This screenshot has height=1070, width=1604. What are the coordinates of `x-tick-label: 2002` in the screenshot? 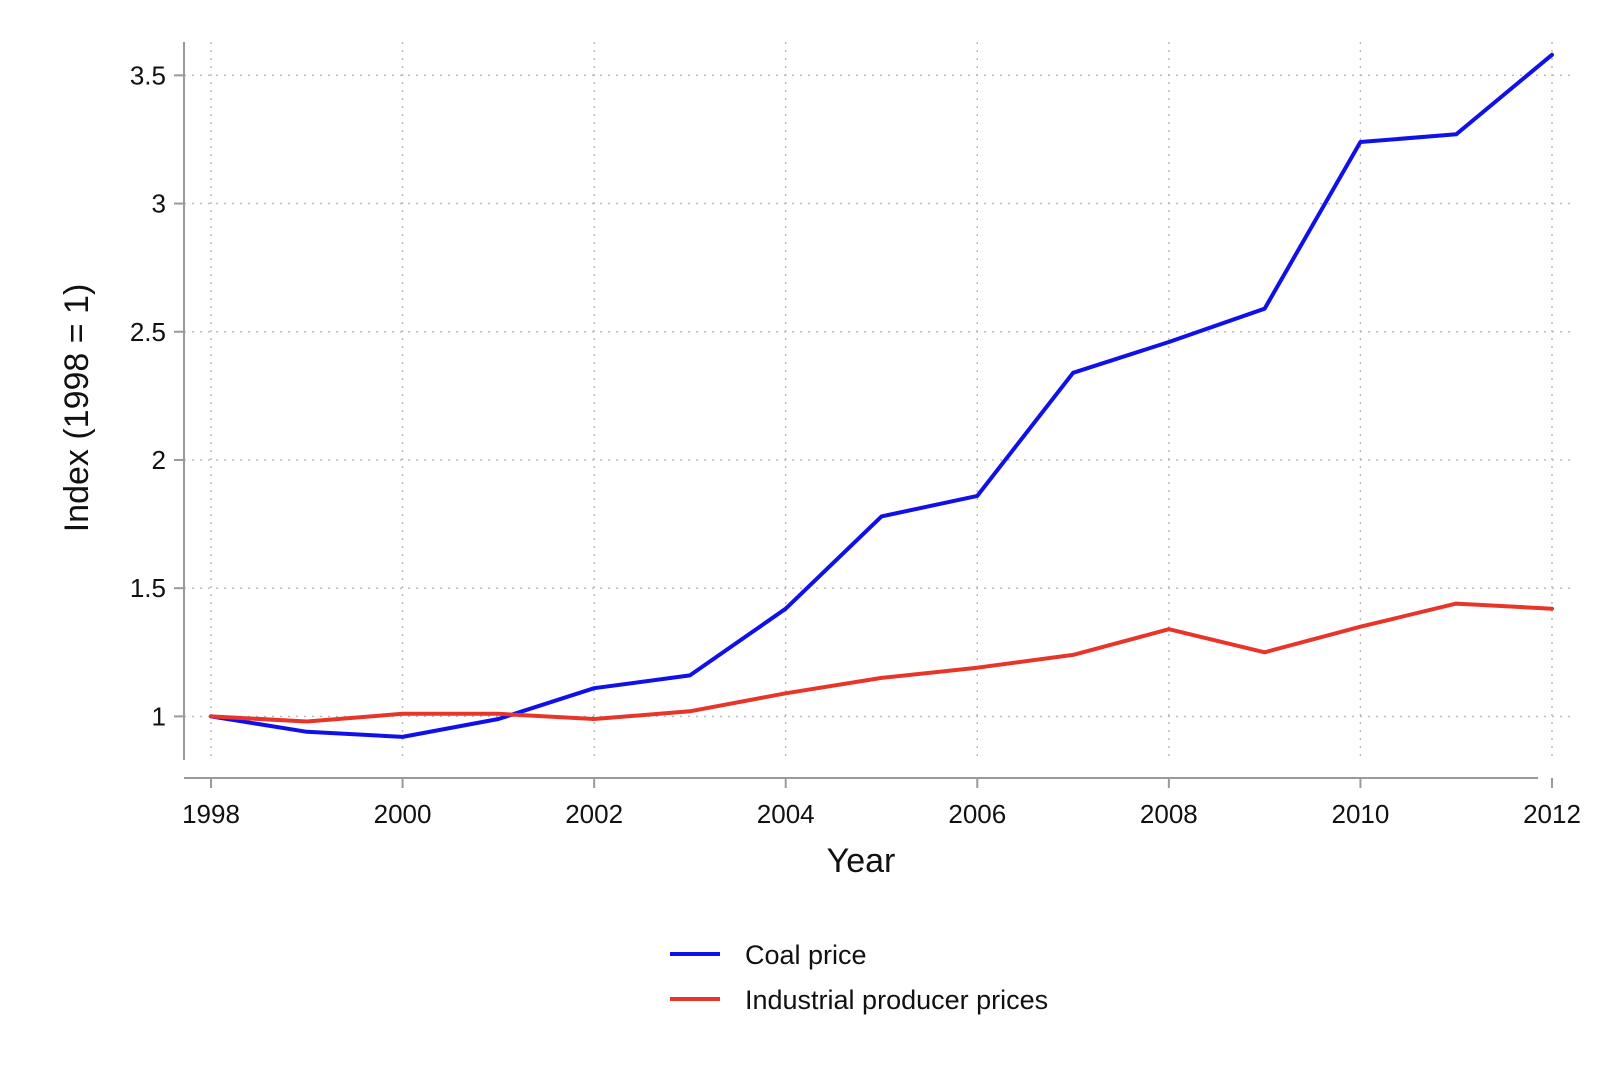 It's located at (594, 814).